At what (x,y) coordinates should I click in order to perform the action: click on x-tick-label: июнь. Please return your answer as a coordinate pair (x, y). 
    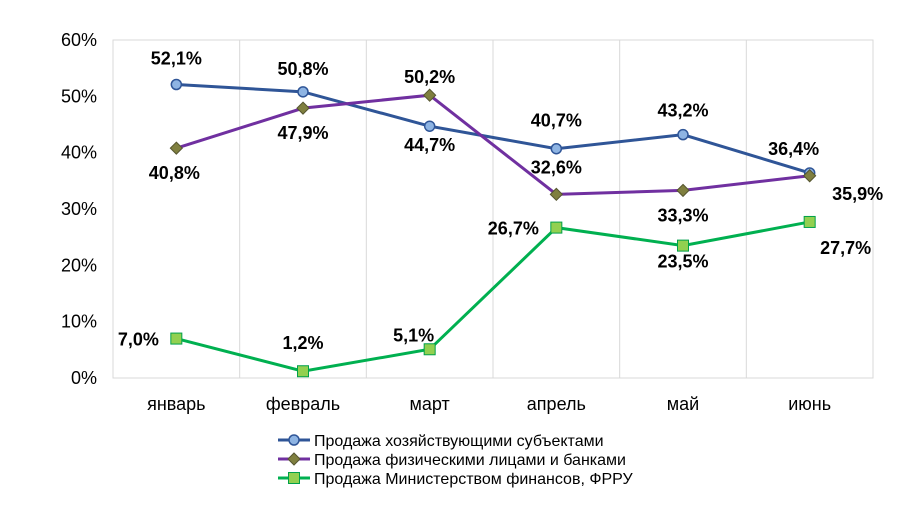
    Looking at the image, I should click on (809, 404).